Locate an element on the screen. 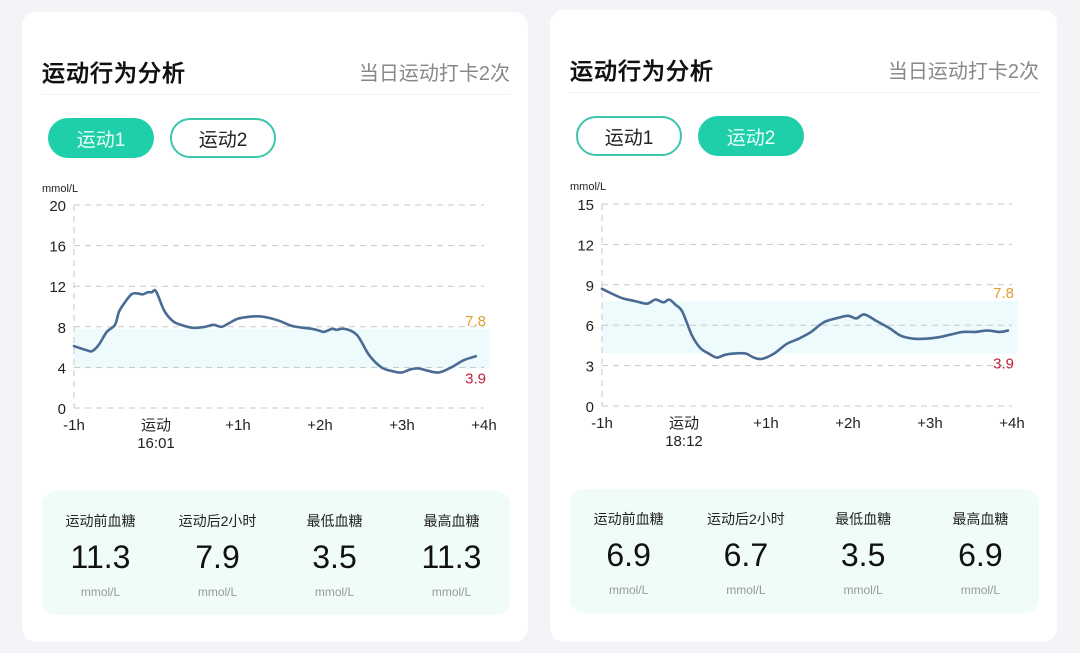  y-tick-label: 20 is located at coordinates (57, 206).